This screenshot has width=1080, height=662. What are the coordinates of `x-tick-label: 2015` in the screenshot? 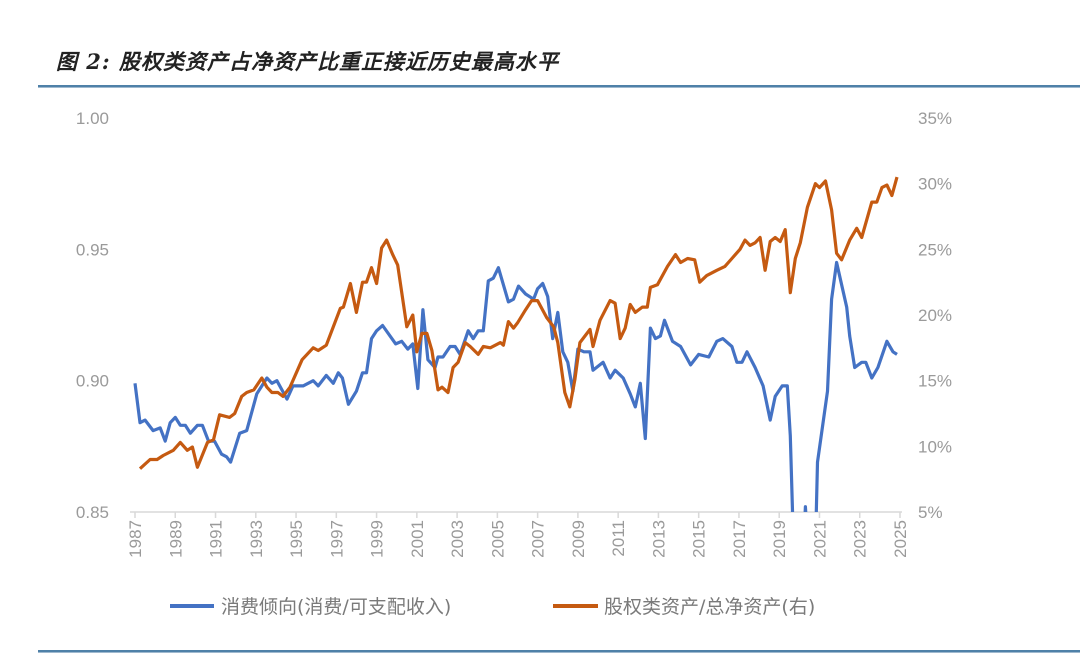 It's located at (699, 539).